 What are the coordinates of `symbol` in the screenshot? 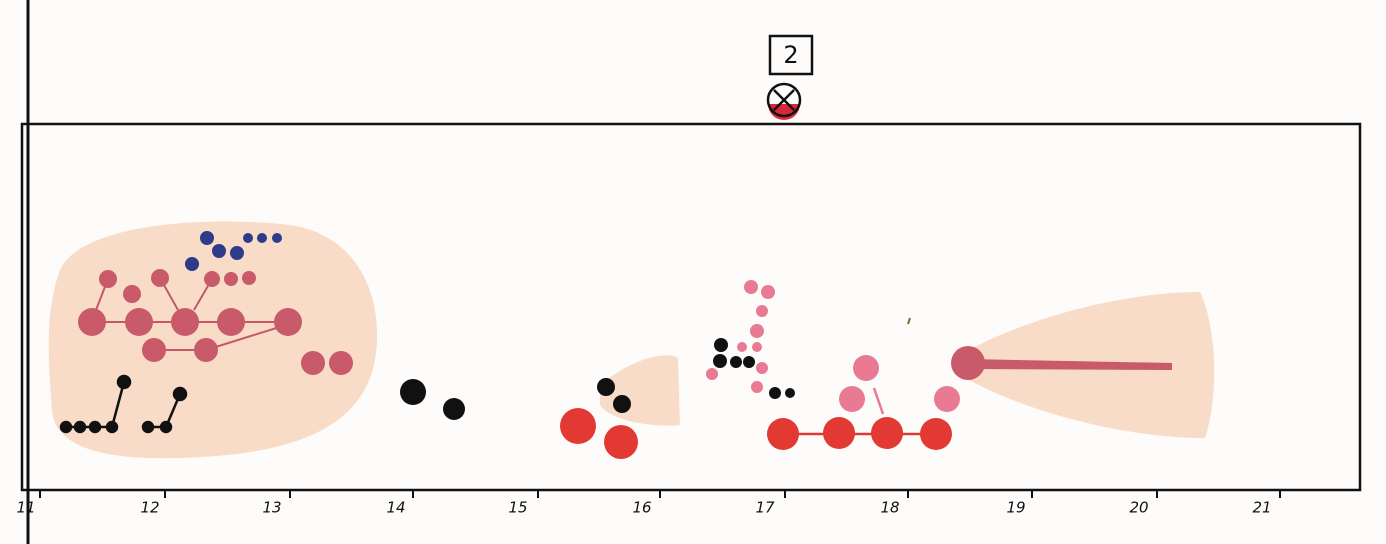 It's located at (784, 101).